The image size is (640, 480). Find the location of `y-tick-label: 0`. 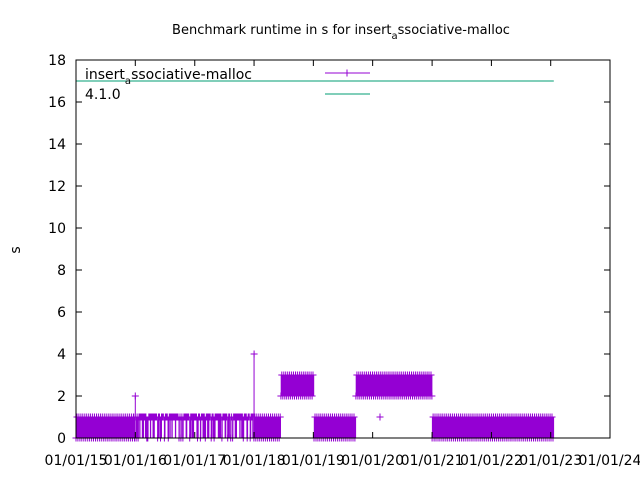

y-tick-label: 0 is located at coordinates (61, 439).